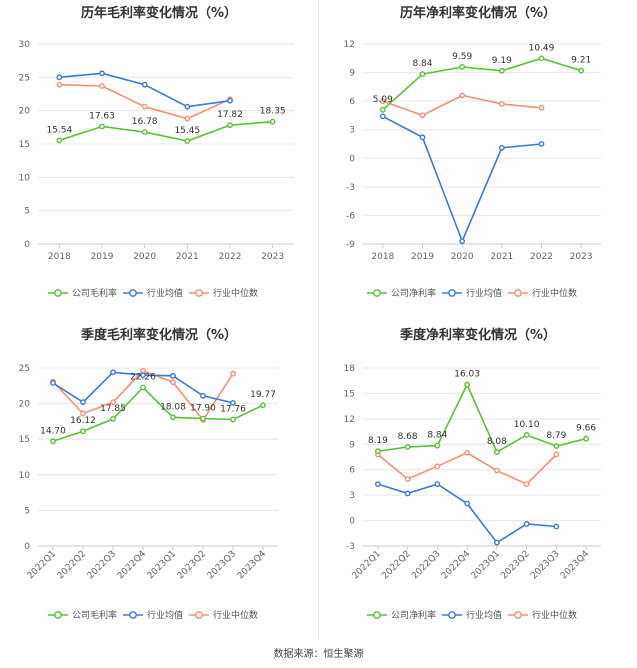 The height and width of the screenshot is (668, 637). Describe the element at coordinates (554, 615) in the screenshot. I see `legend-label: 行业中位数` at that location.